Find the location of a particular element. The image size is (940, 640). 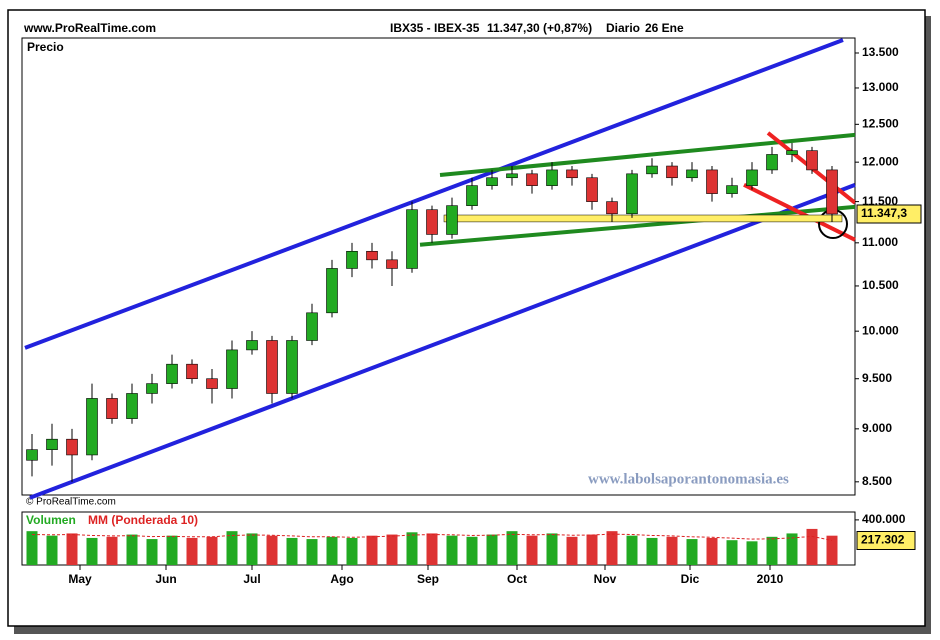

x-tick-label: Jun is located at coordinates (165, 579).